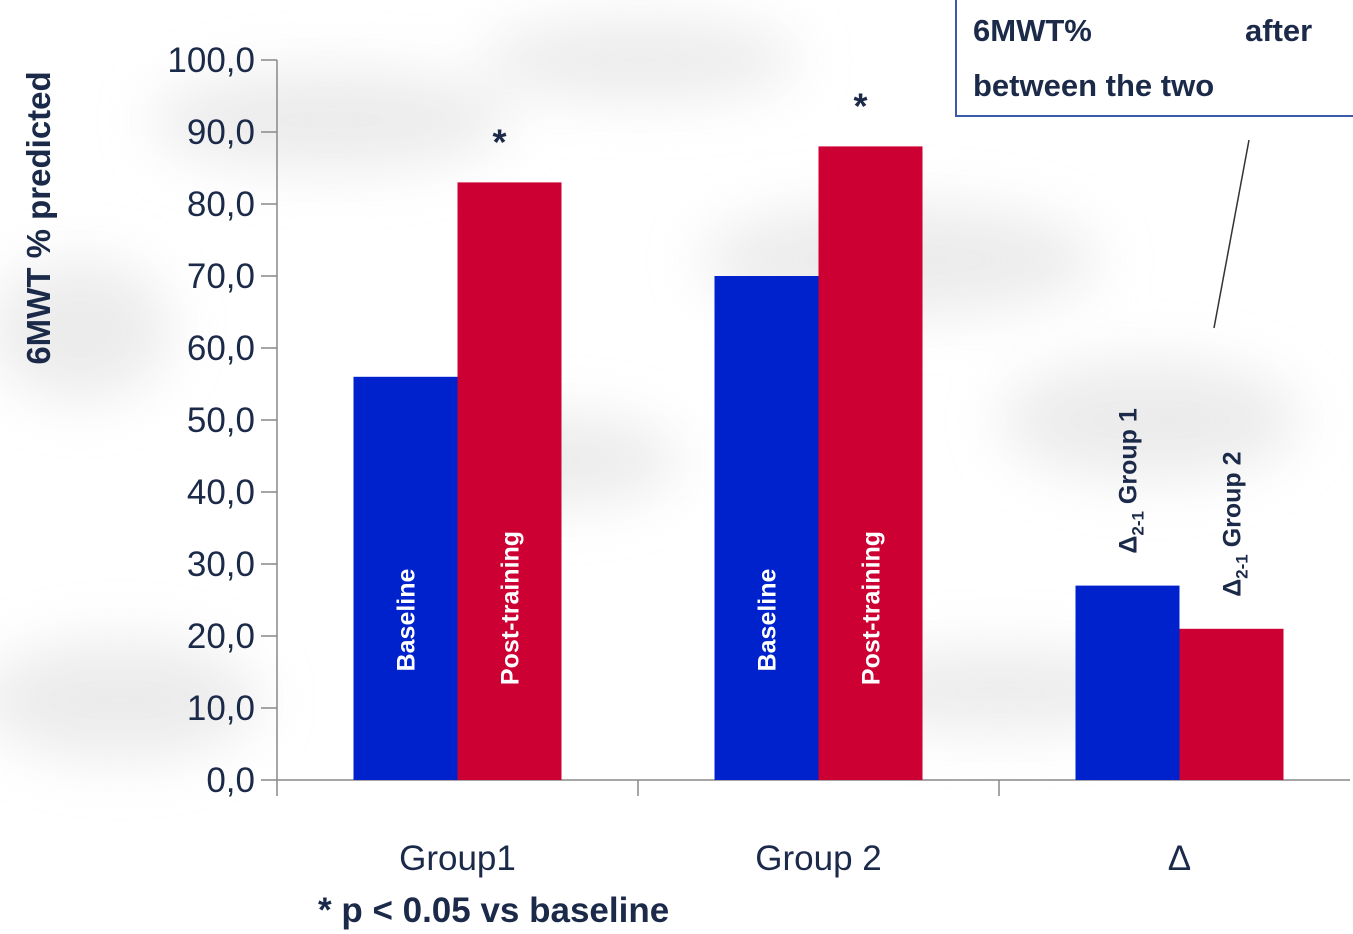 Image resolution: width=1353 pixels, height=934 pixels. I want to click on y-tick-label: 90,0, so click(221, 132).